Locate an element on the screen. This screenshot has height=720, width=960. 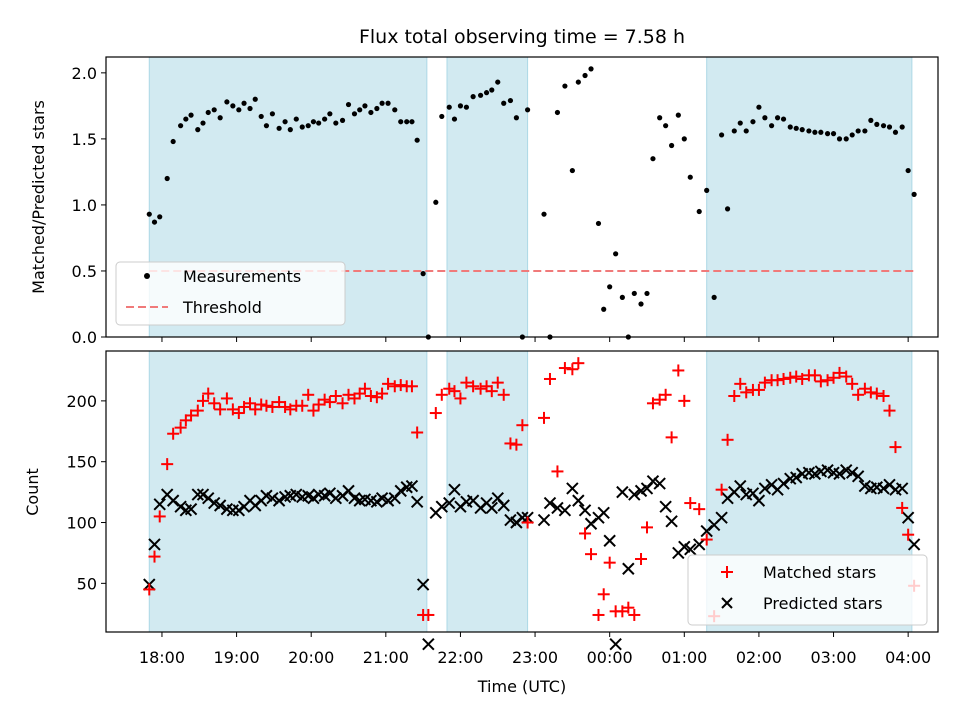
legend-predicted-label: Predicted stars is located at coordinates (823, 603).